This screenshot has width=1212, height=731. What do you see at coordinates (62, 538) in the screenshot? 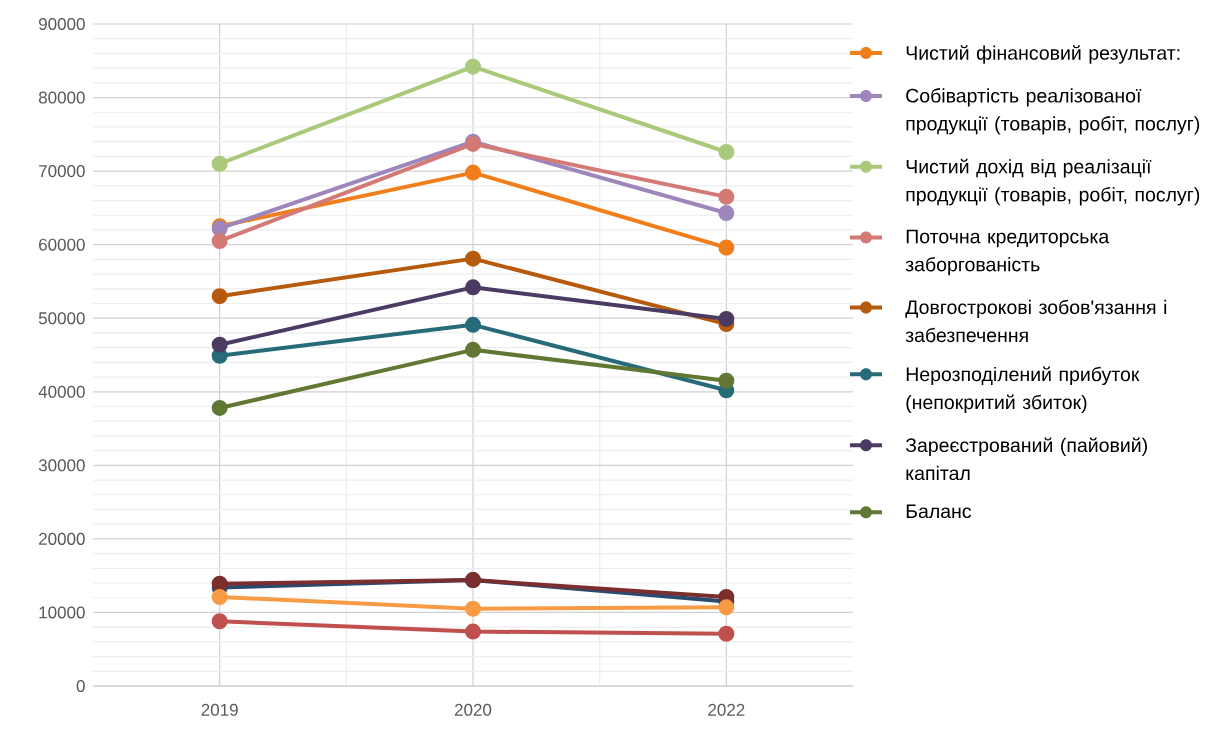
I see `y-tick-label: 20000` at bounding box center [62, 538].